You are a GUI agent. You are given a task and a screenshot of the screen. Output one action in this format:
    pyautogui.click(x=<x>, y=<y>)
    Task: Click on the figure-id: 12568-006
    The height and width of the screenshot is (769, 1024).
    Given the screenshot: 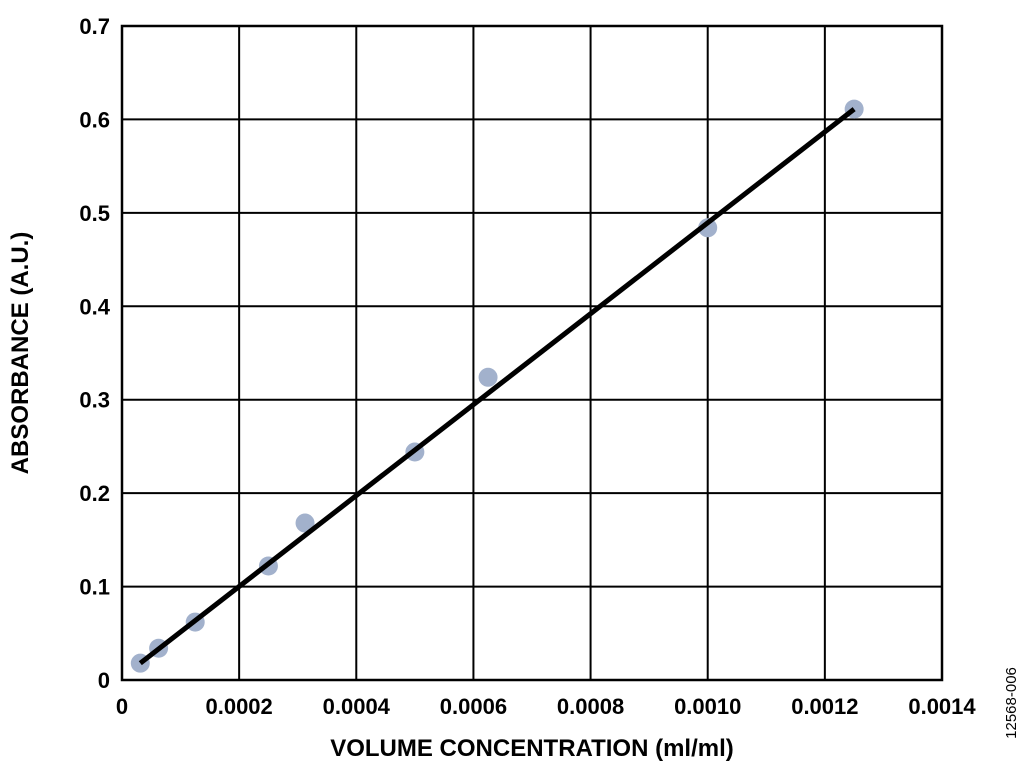 What is the action you would take?
    pyautogui.click(x=1011, y=703)
    